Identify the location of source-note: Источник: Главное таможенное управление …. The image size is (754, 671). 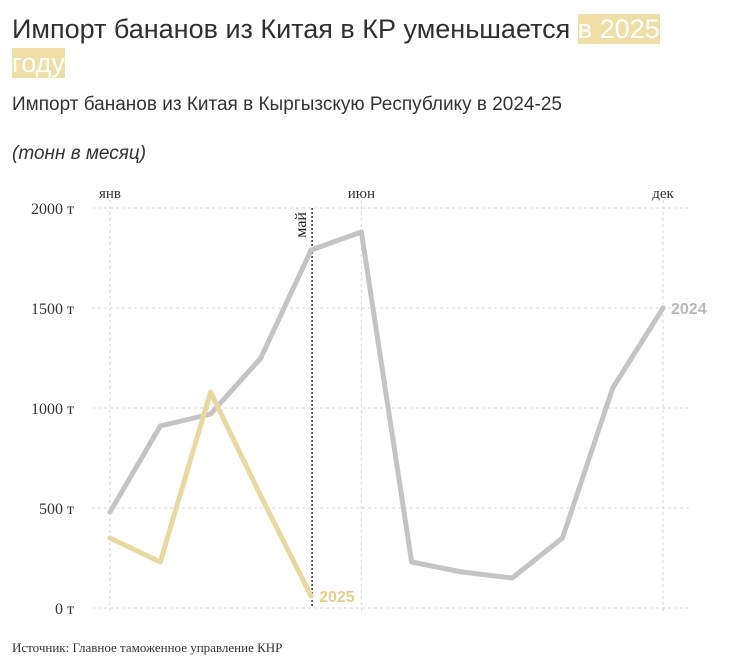
(147, 647).